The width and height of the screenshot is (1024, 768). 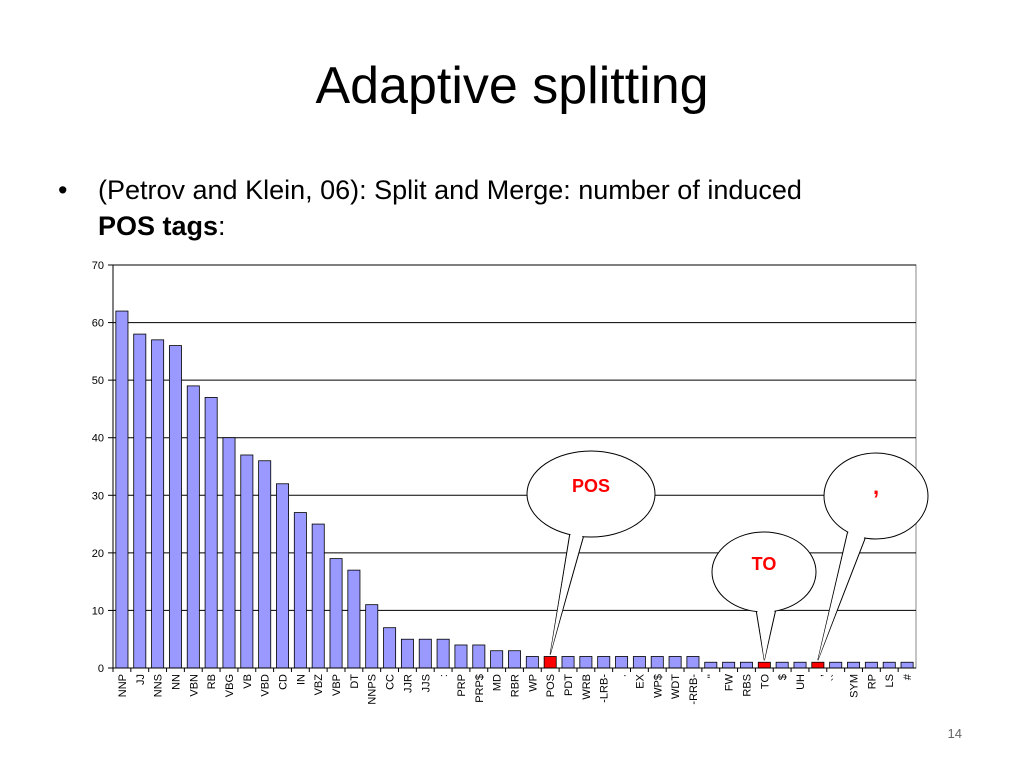 What do you see at coordinates (872, 681) in the screenshot?
I see `x-tick-label: RP` at bounding box center [872, 681].